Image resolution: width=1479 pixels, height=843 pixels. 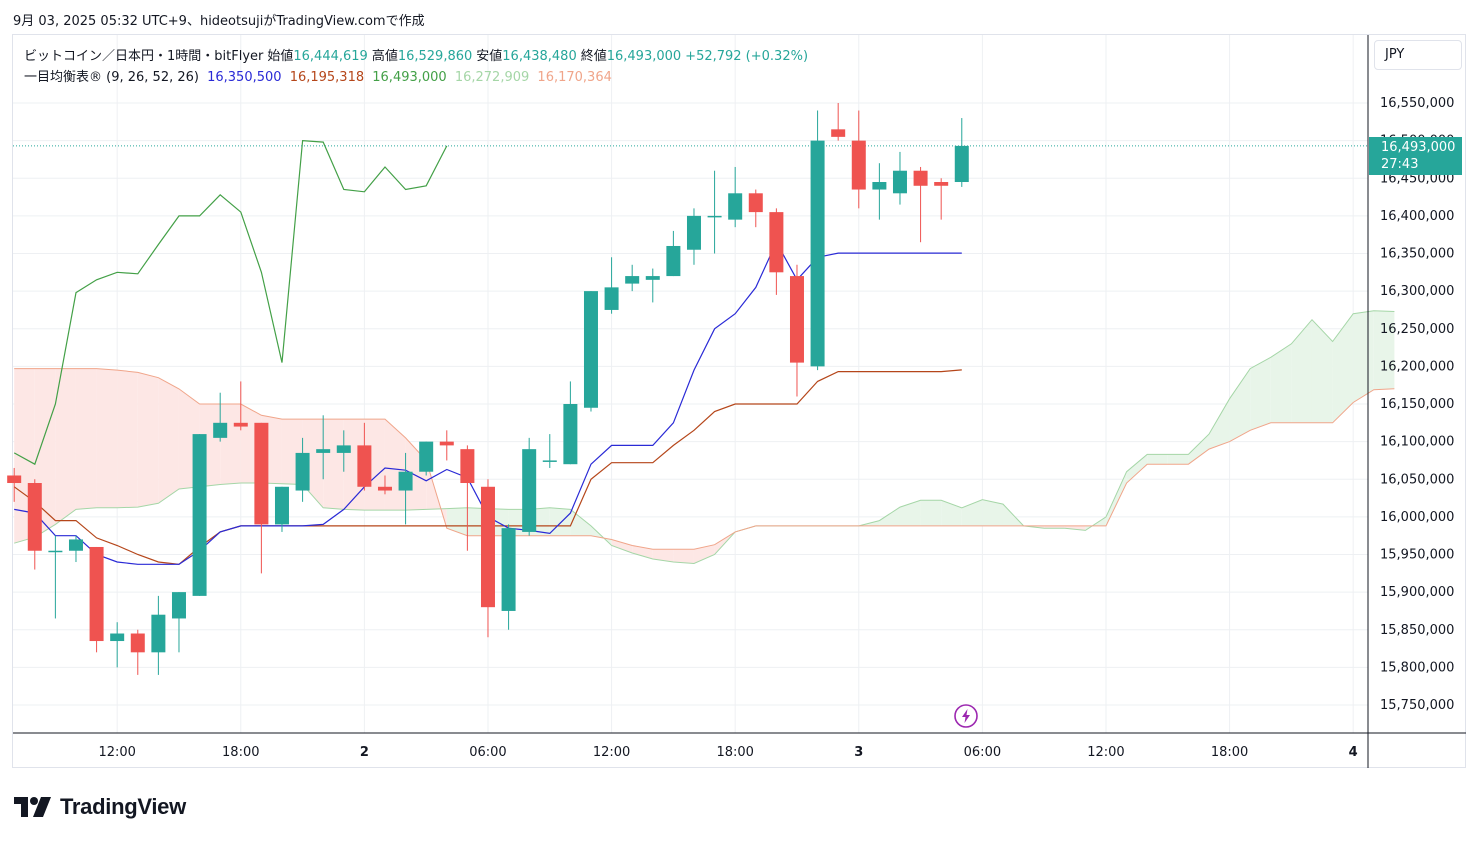 What do you see at coordinates (1417, 216) in the screenshot?
I see `y-tick-label: 16,400,000` at bounding box center [1417, 216].